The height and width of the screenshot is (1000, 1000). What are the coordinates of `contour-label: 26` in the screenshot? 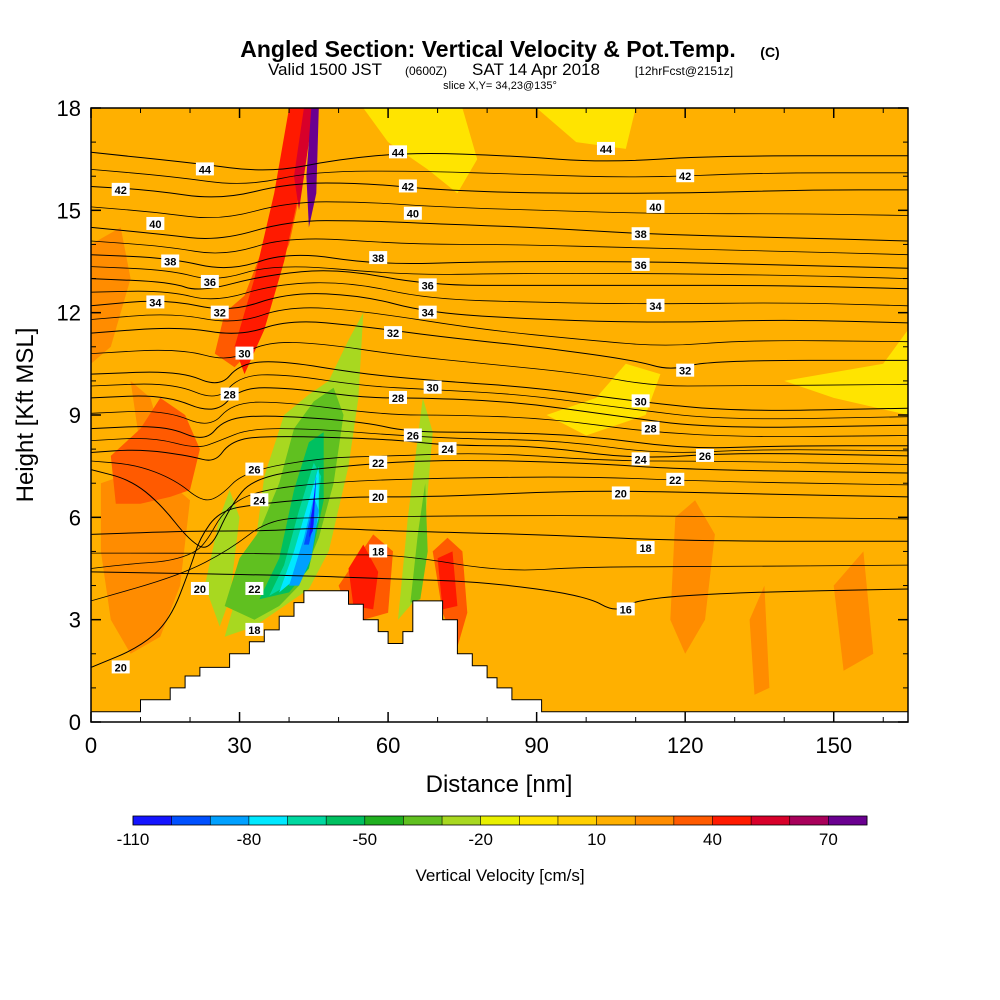 It's located at (254, 469).